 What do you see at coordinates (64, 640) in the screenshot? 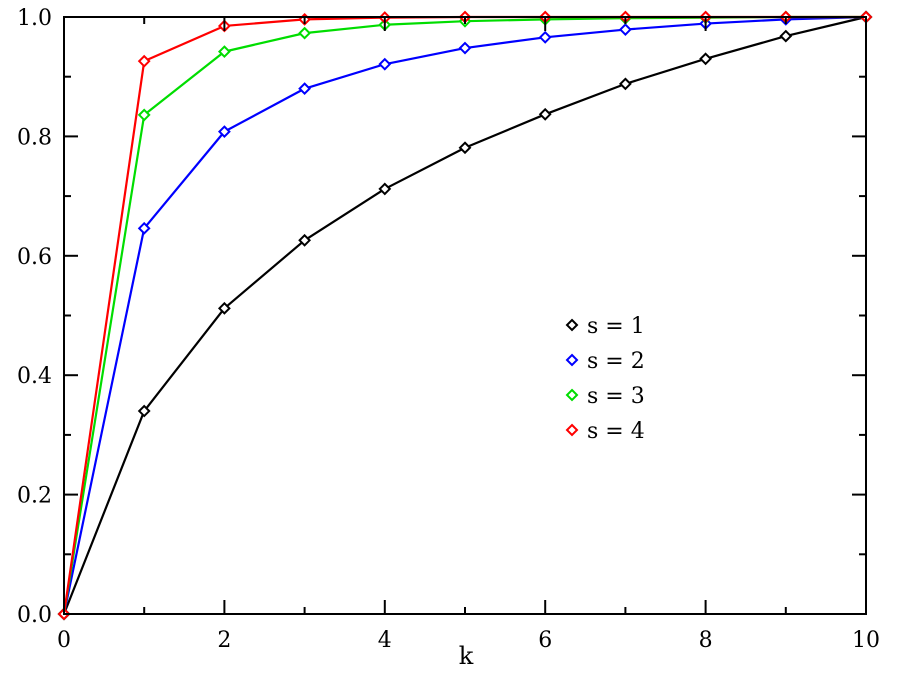
I see `x-tick-label: 0` at bounding box center [64, 640].